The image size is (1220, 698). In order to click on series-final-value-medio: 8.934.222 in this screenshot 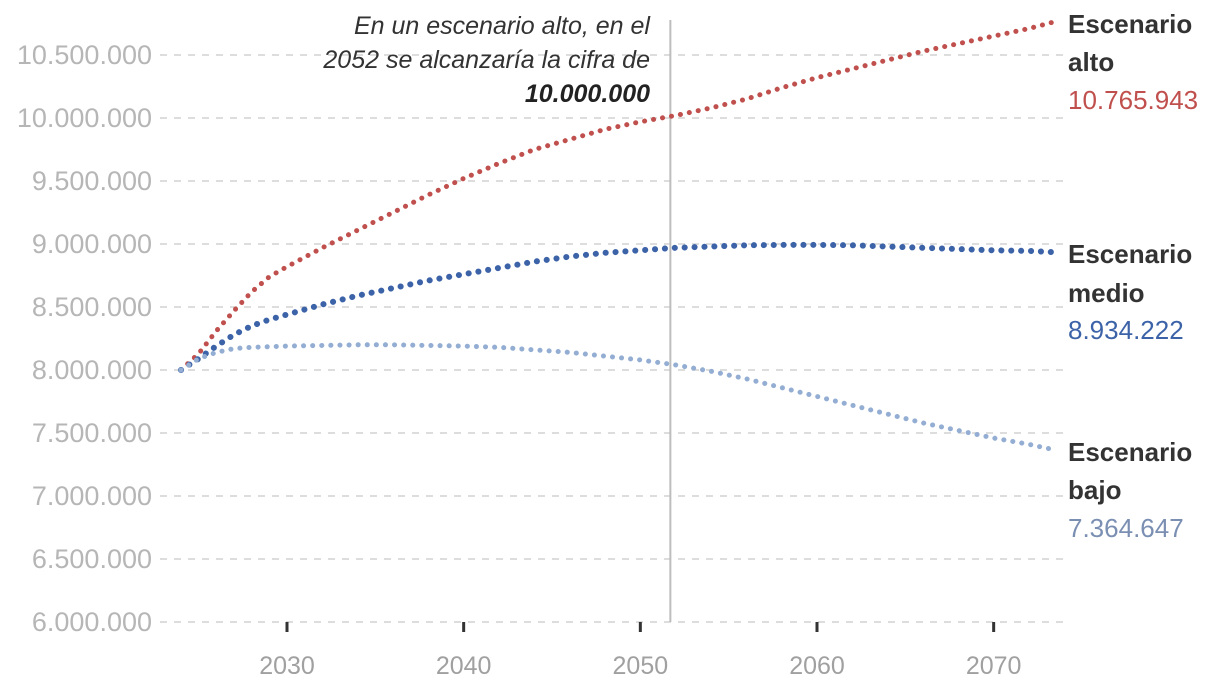, I will do `click(1126, 330)`.